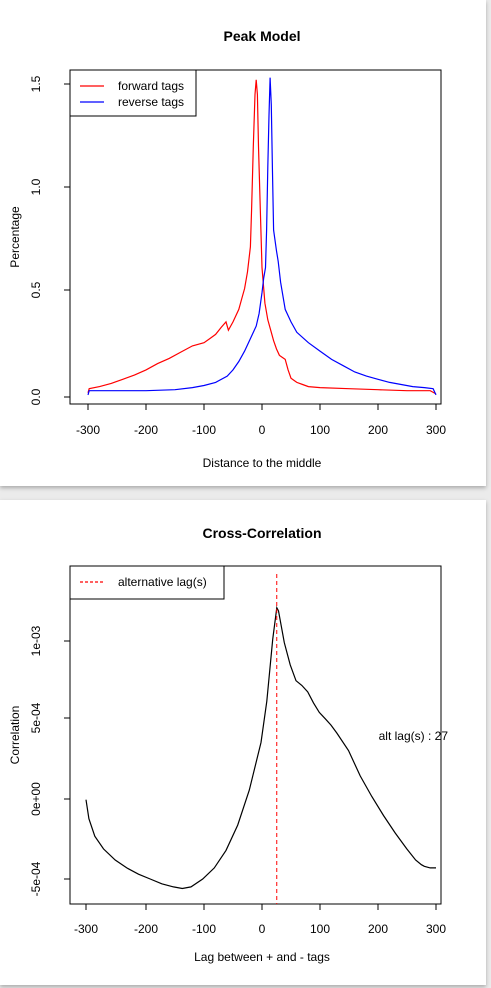  I want to click on legend-label: alternative lag(s), so click(162, 582).